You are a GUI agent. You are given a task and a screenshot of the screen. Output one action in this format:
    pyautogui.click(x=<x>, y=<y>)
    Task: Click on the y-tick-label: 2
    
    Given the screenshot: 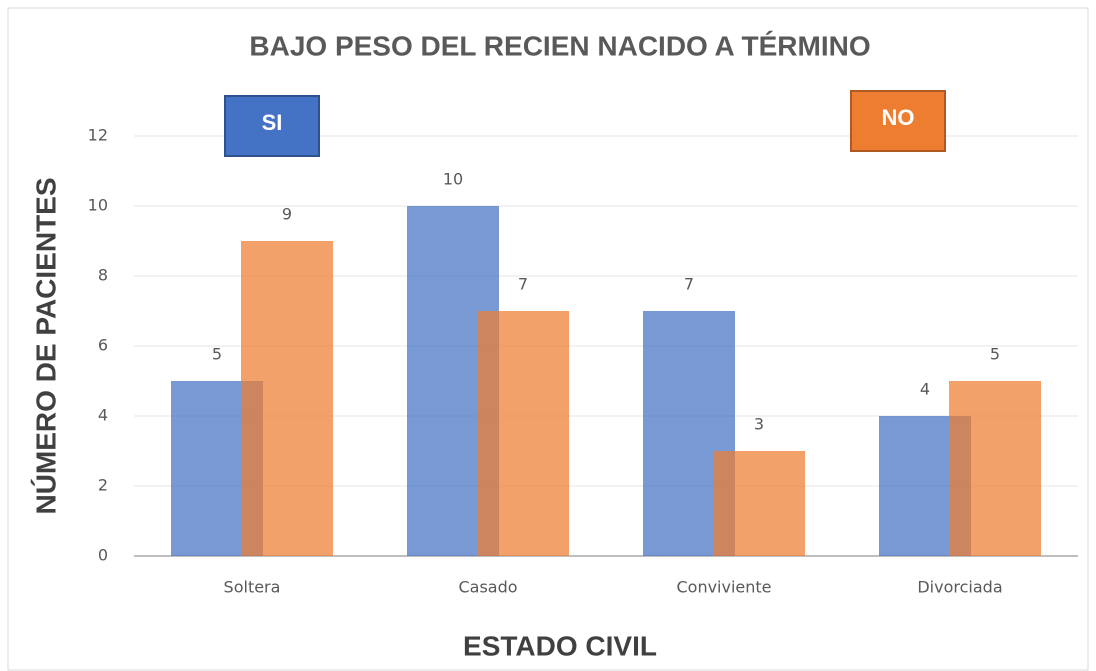 What is the action you would take?
    pyautogui.click(x=103, y=485)
    